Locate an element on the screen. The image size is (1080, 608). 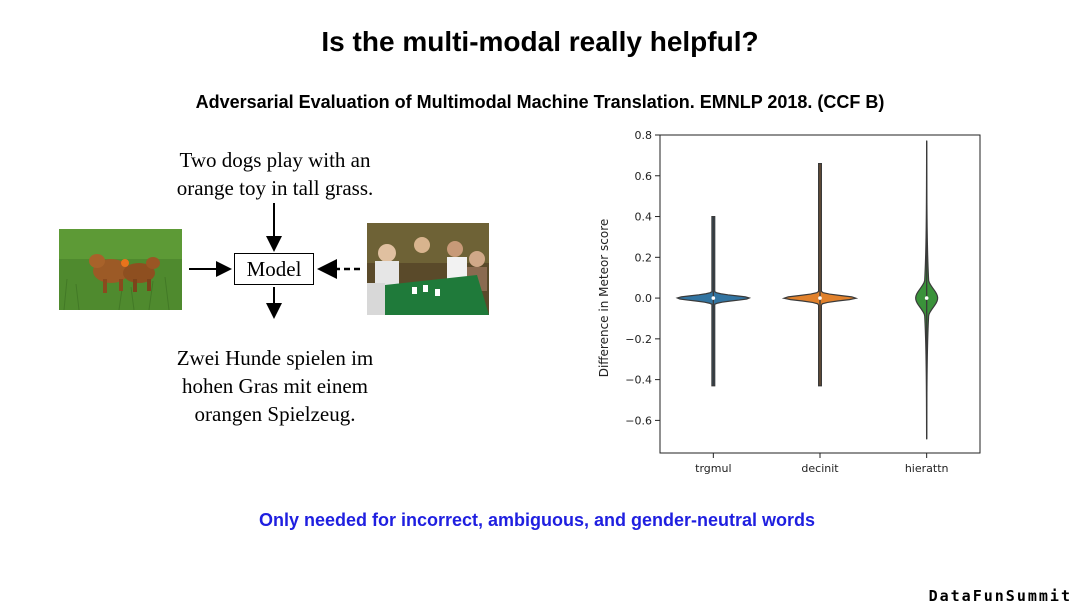
y-tick-label: −0.2 is located at coordinates (638, 339).